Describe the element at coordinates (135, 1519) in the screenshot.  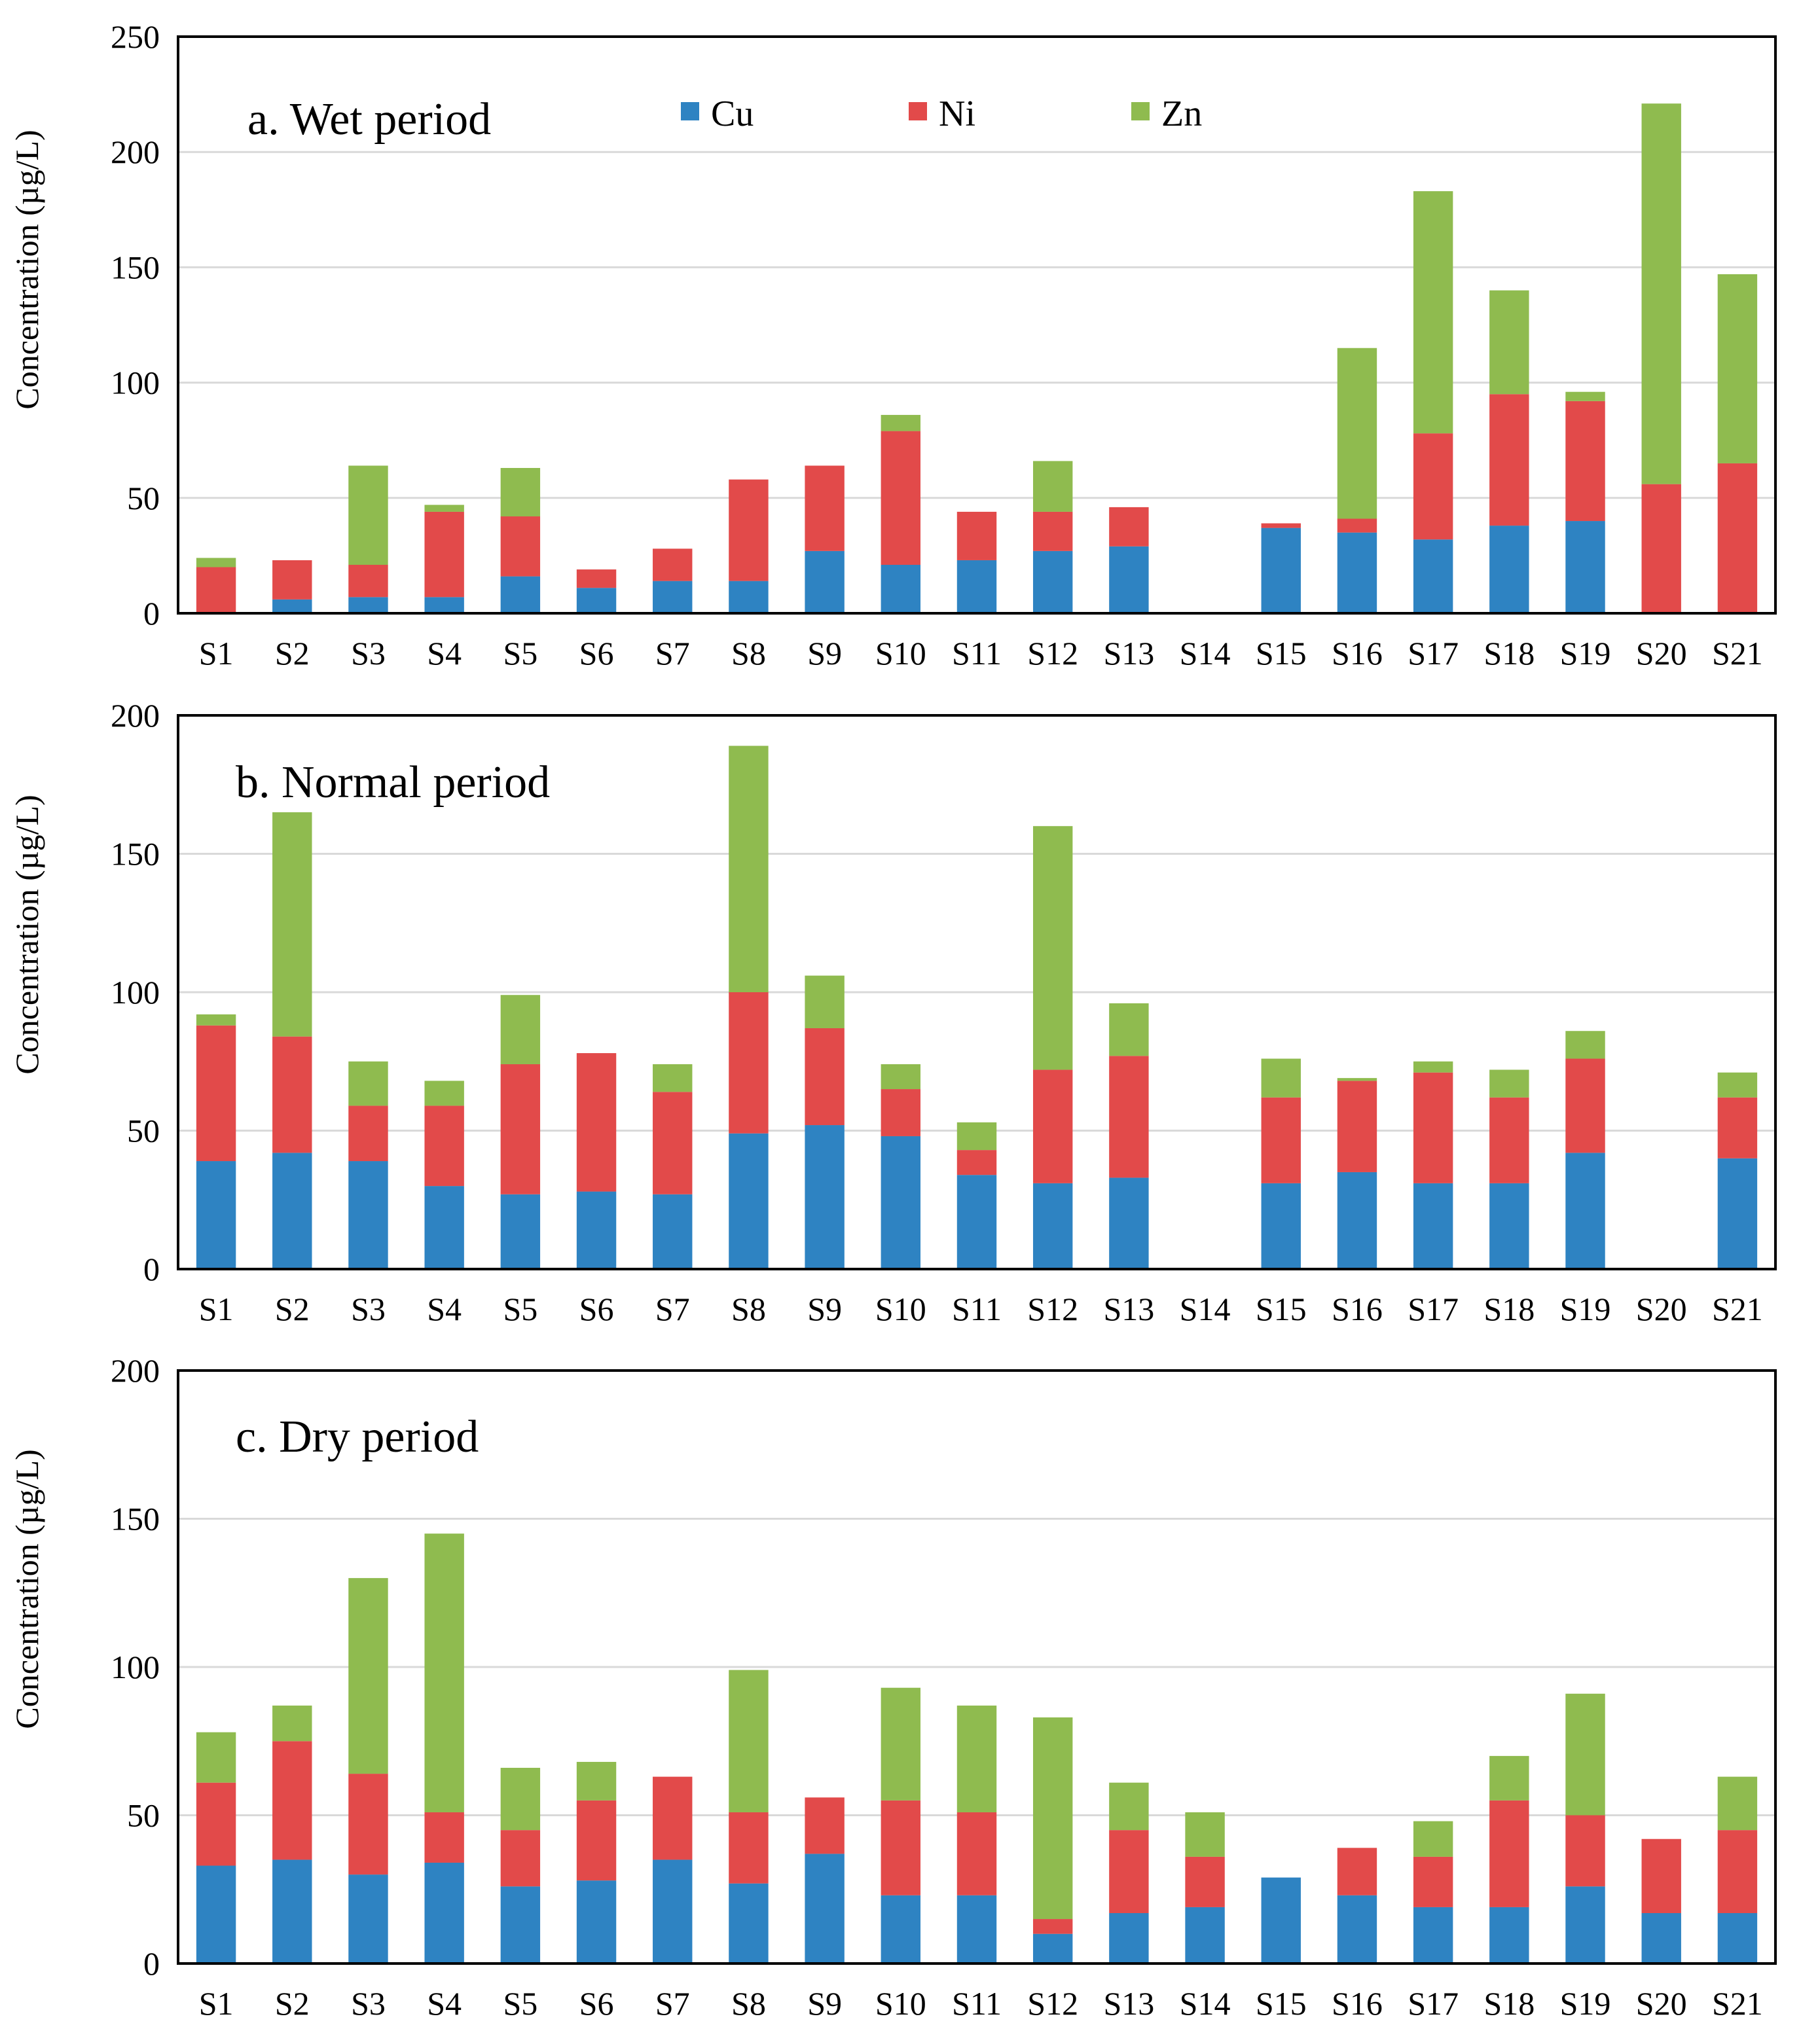
I see `y-tick-label: 150` at that location.